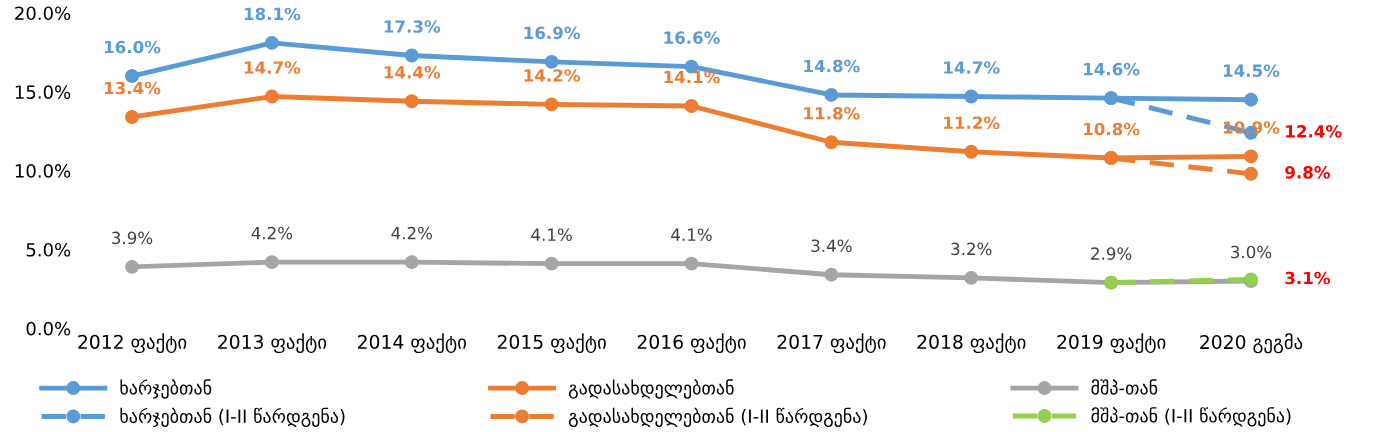 This screenshot has width=1383, height=432. What do you see at coordinates (1111, 253) in the screenshot?
I see `data-label: 2.9%` at bounding box center [1111, 253].